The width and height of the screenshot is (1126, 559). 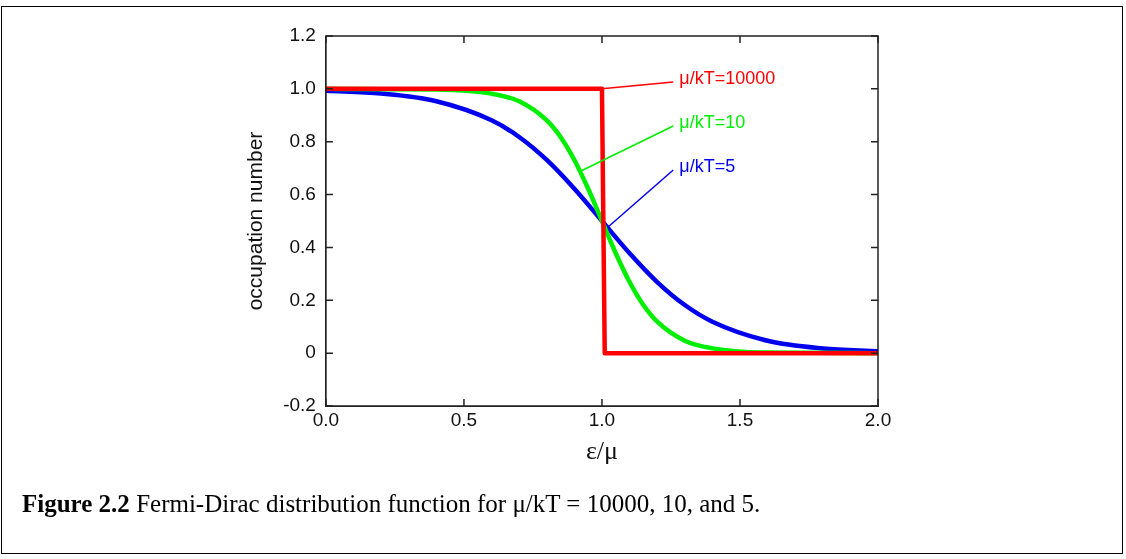 I want to click on y-tick-label: 0.8, so click(x=302, y=140).